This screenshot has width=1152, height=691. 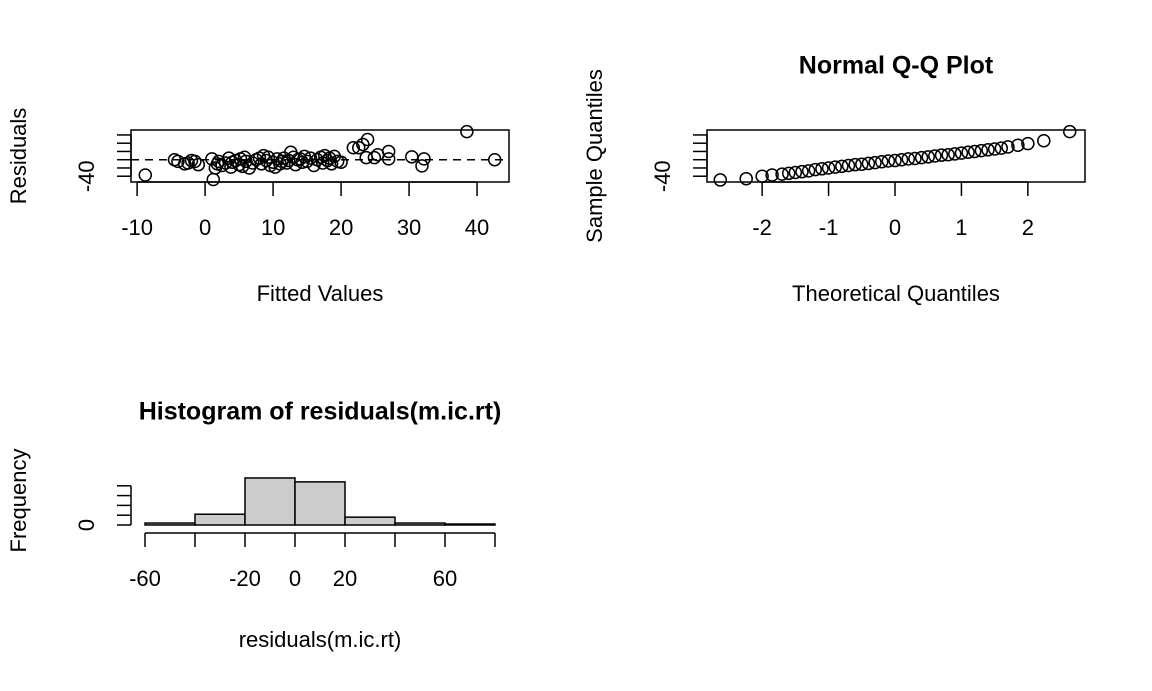 What do you see at coordinates (829, 227) in the screenshot?
I see `x-tick-label: -1` at bounding box center [829, 227].